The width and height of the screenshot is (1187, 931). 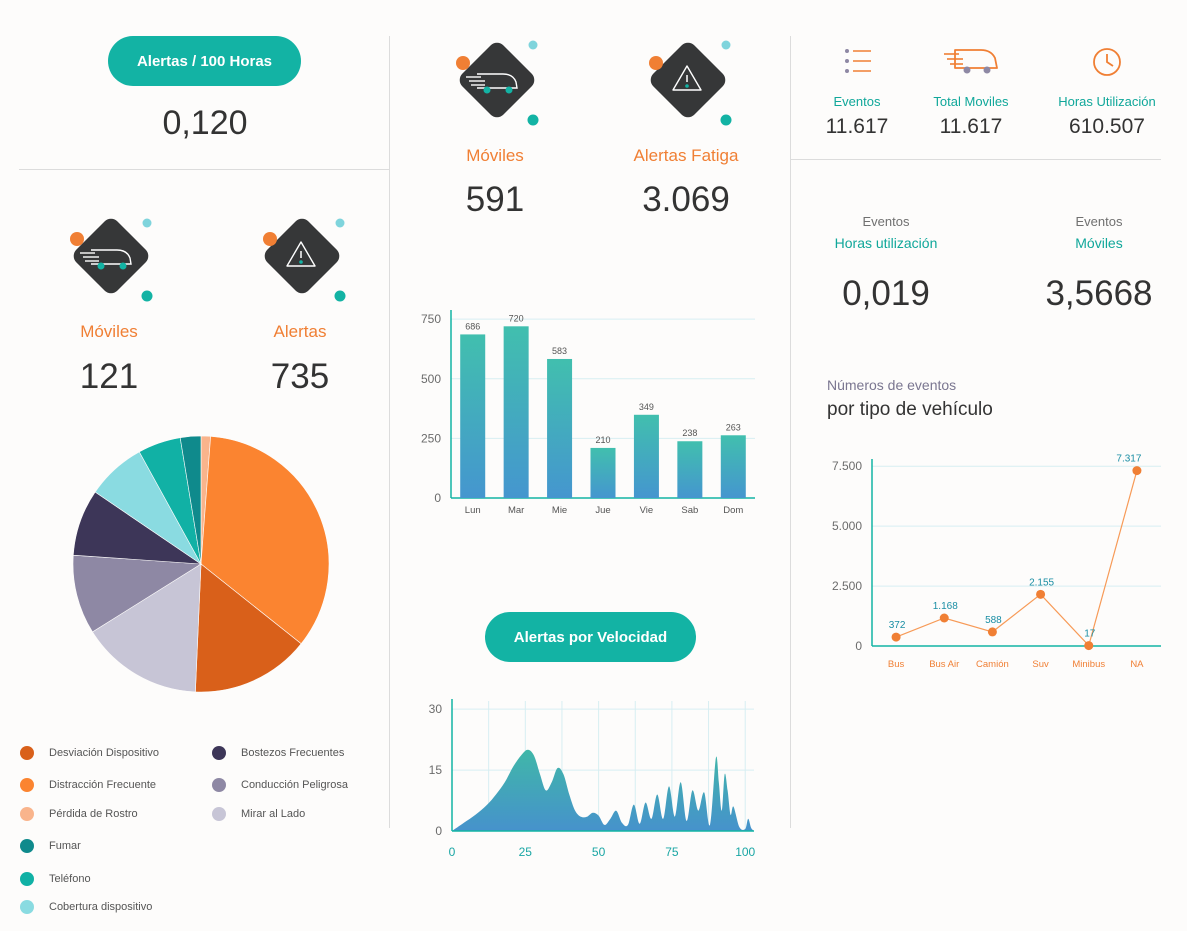 What do you see at coordinates (689, 510) in the screenshot?
I see `bar-xtick-label: Sab` at bounding box center [689, 510].